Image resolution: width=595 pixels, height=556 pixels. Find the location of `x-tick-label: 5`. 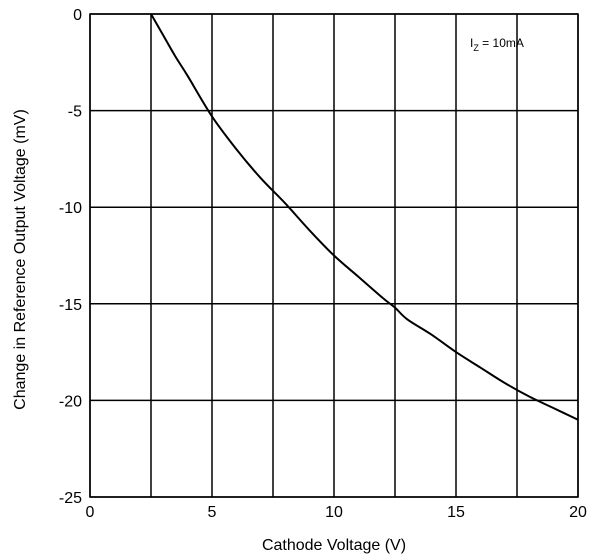

x-tick-label: 5 is located at coordinates (212, 512).